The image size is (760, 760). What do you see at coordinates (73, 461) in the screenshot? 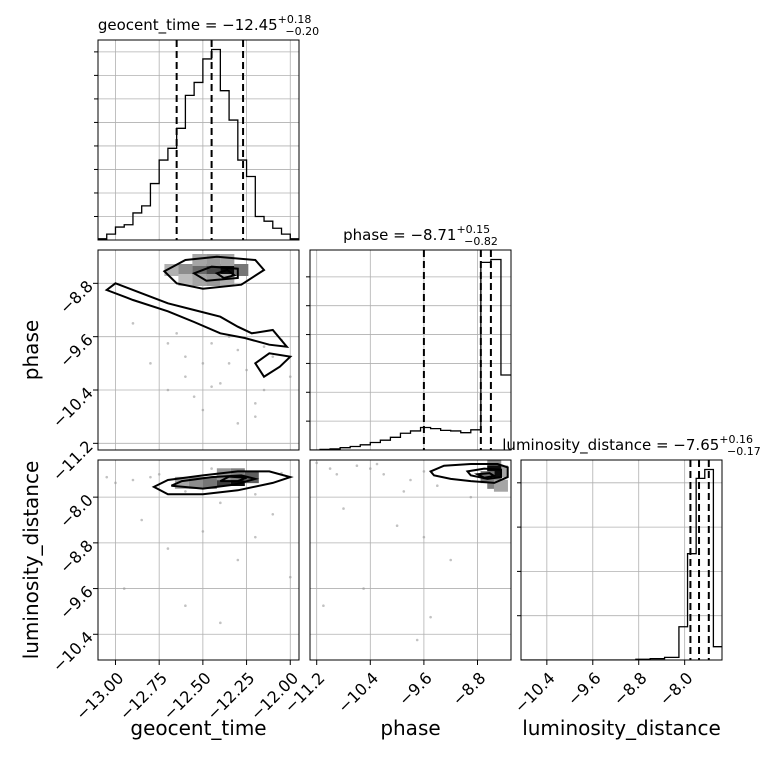
I see `y-tick-label-phase: −11.2` at bounding box center [73, 461].